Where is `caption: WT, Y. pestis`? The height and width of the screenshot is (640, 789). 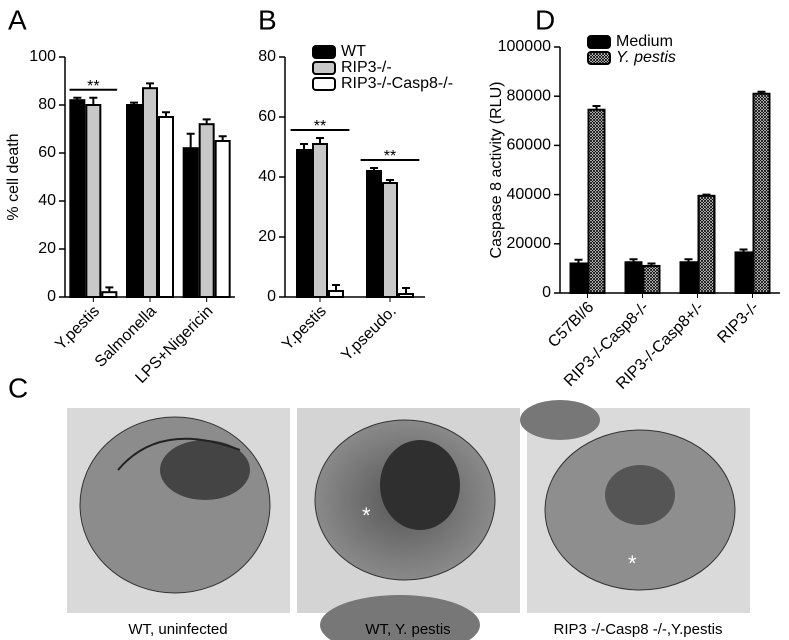
caption: WT, Y. pestis is located at coordinates (407, 629).